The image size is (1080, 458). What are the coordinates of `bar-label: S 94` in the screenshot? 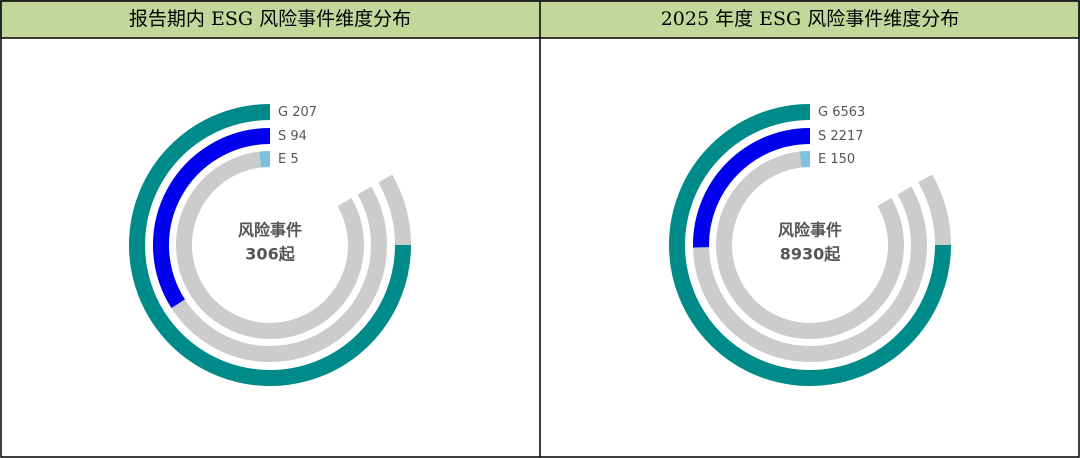 It's located at (292, 136).